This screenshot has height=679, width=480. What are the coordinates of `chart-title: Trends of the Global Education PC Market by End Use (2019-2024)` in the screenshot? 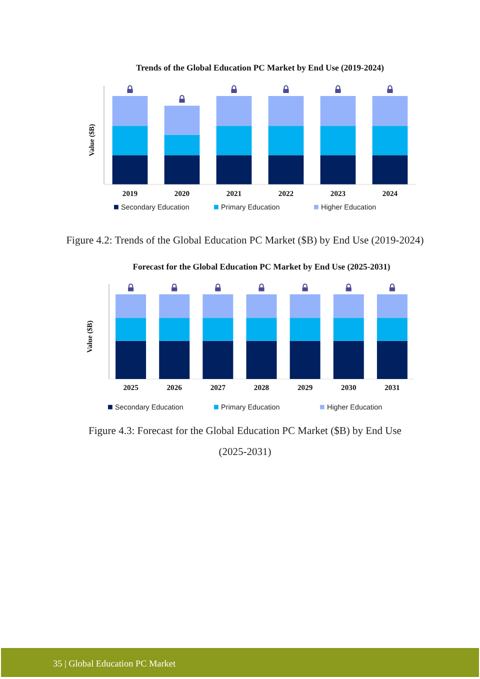 It's located at (260, 67).